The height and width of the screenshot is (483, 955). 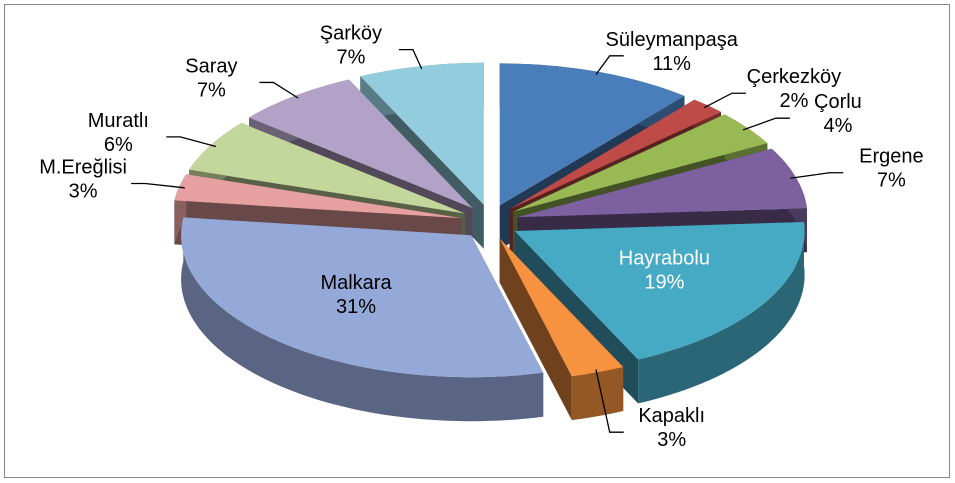 What do you see at coordinates (794, 89) in the screenshot?
I see `data-label: Çerkezköy 2%` at bounding box center [794, 89].